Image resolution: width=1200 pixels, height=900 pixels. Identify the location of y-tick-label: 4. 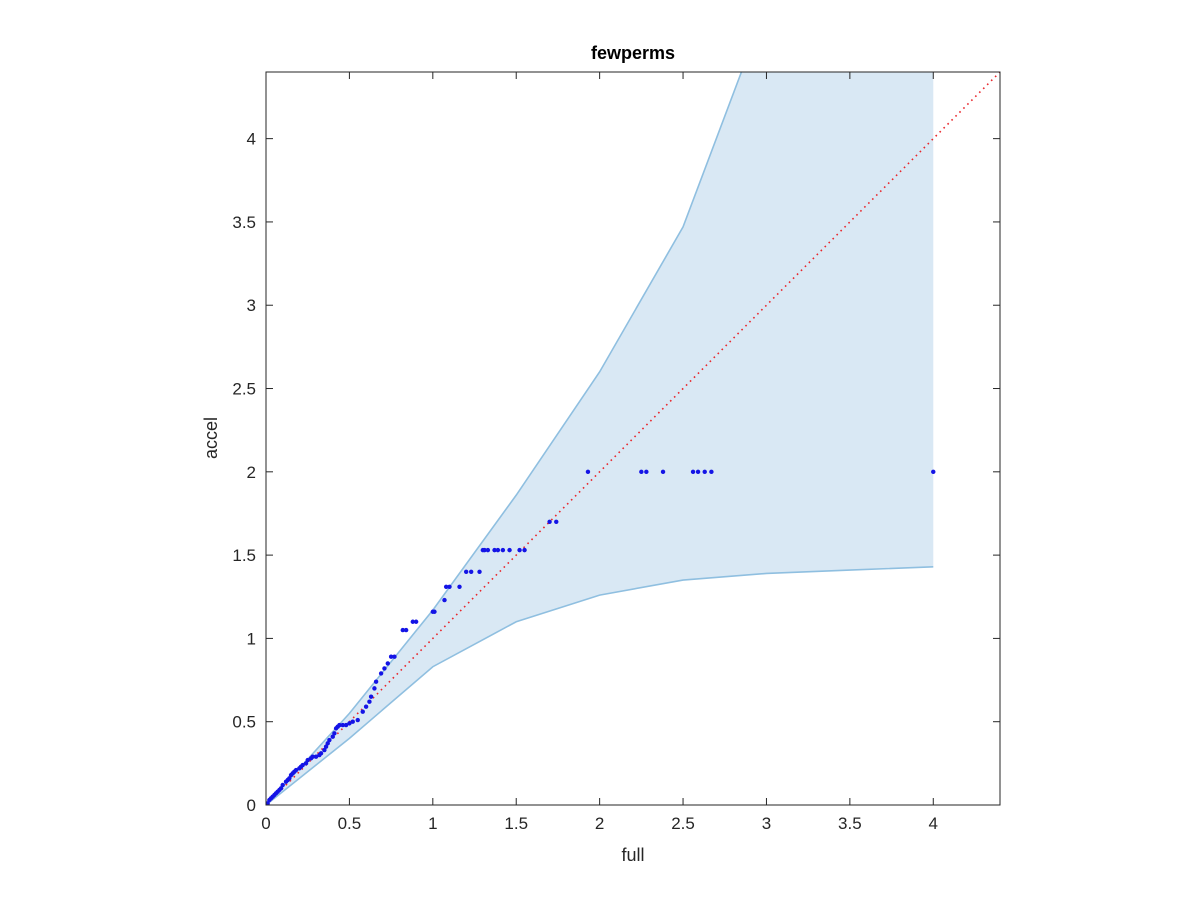
(251, 139).